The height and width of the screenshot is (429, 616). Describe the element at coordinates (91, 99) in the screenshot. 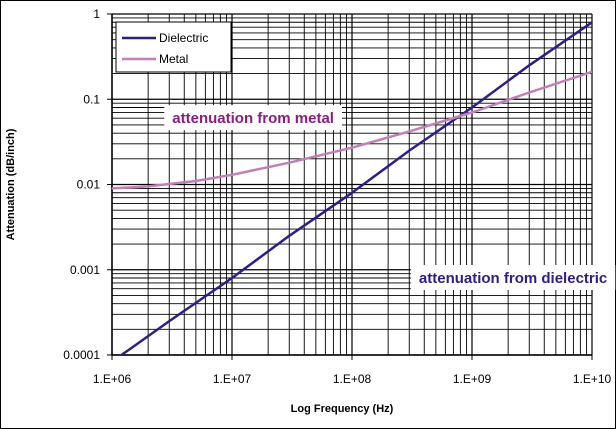

I see `y-tick-label: 0.1` at that location.